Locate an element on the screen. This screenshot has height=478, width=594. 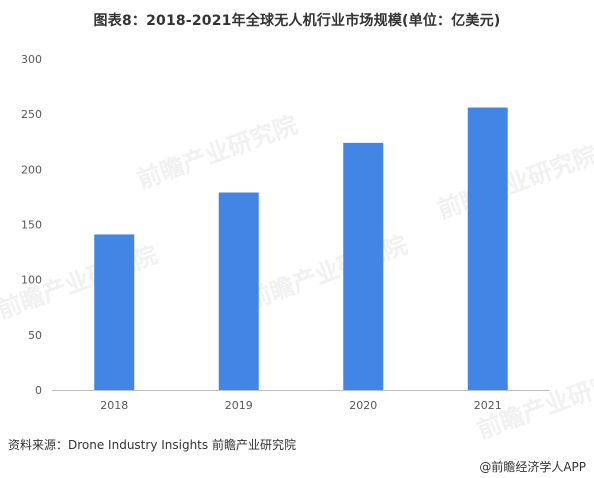
y-tick-label: 300 is located at coordinates (31, 59).